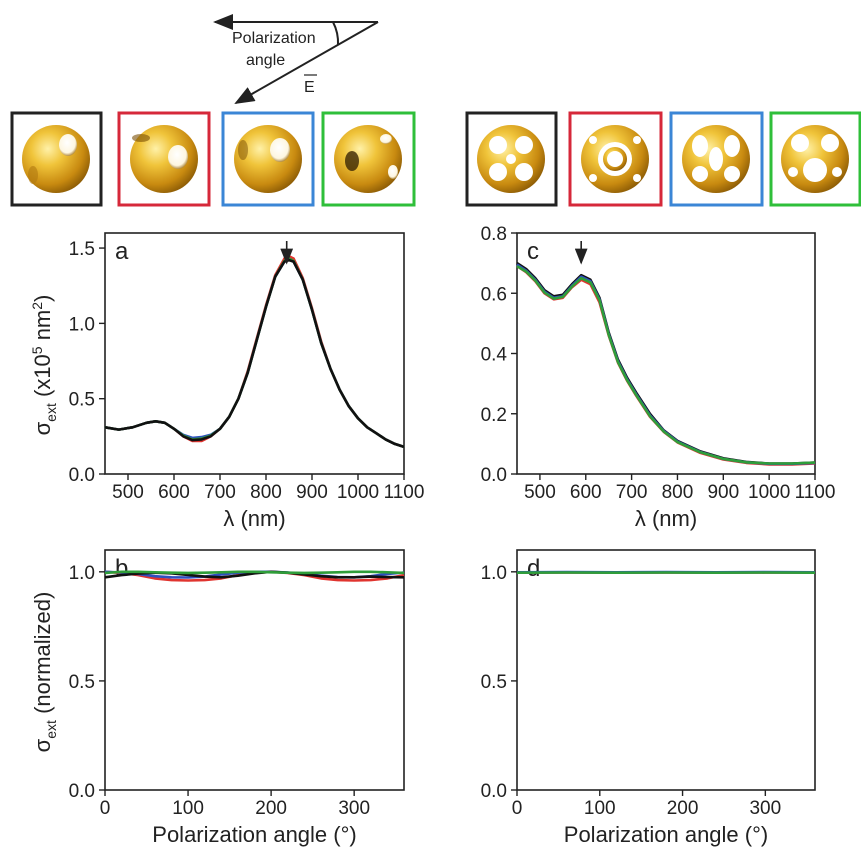  Describe the element at coordinates (533, 251) in the screenshot. I see `panel-letter: c` at that location.